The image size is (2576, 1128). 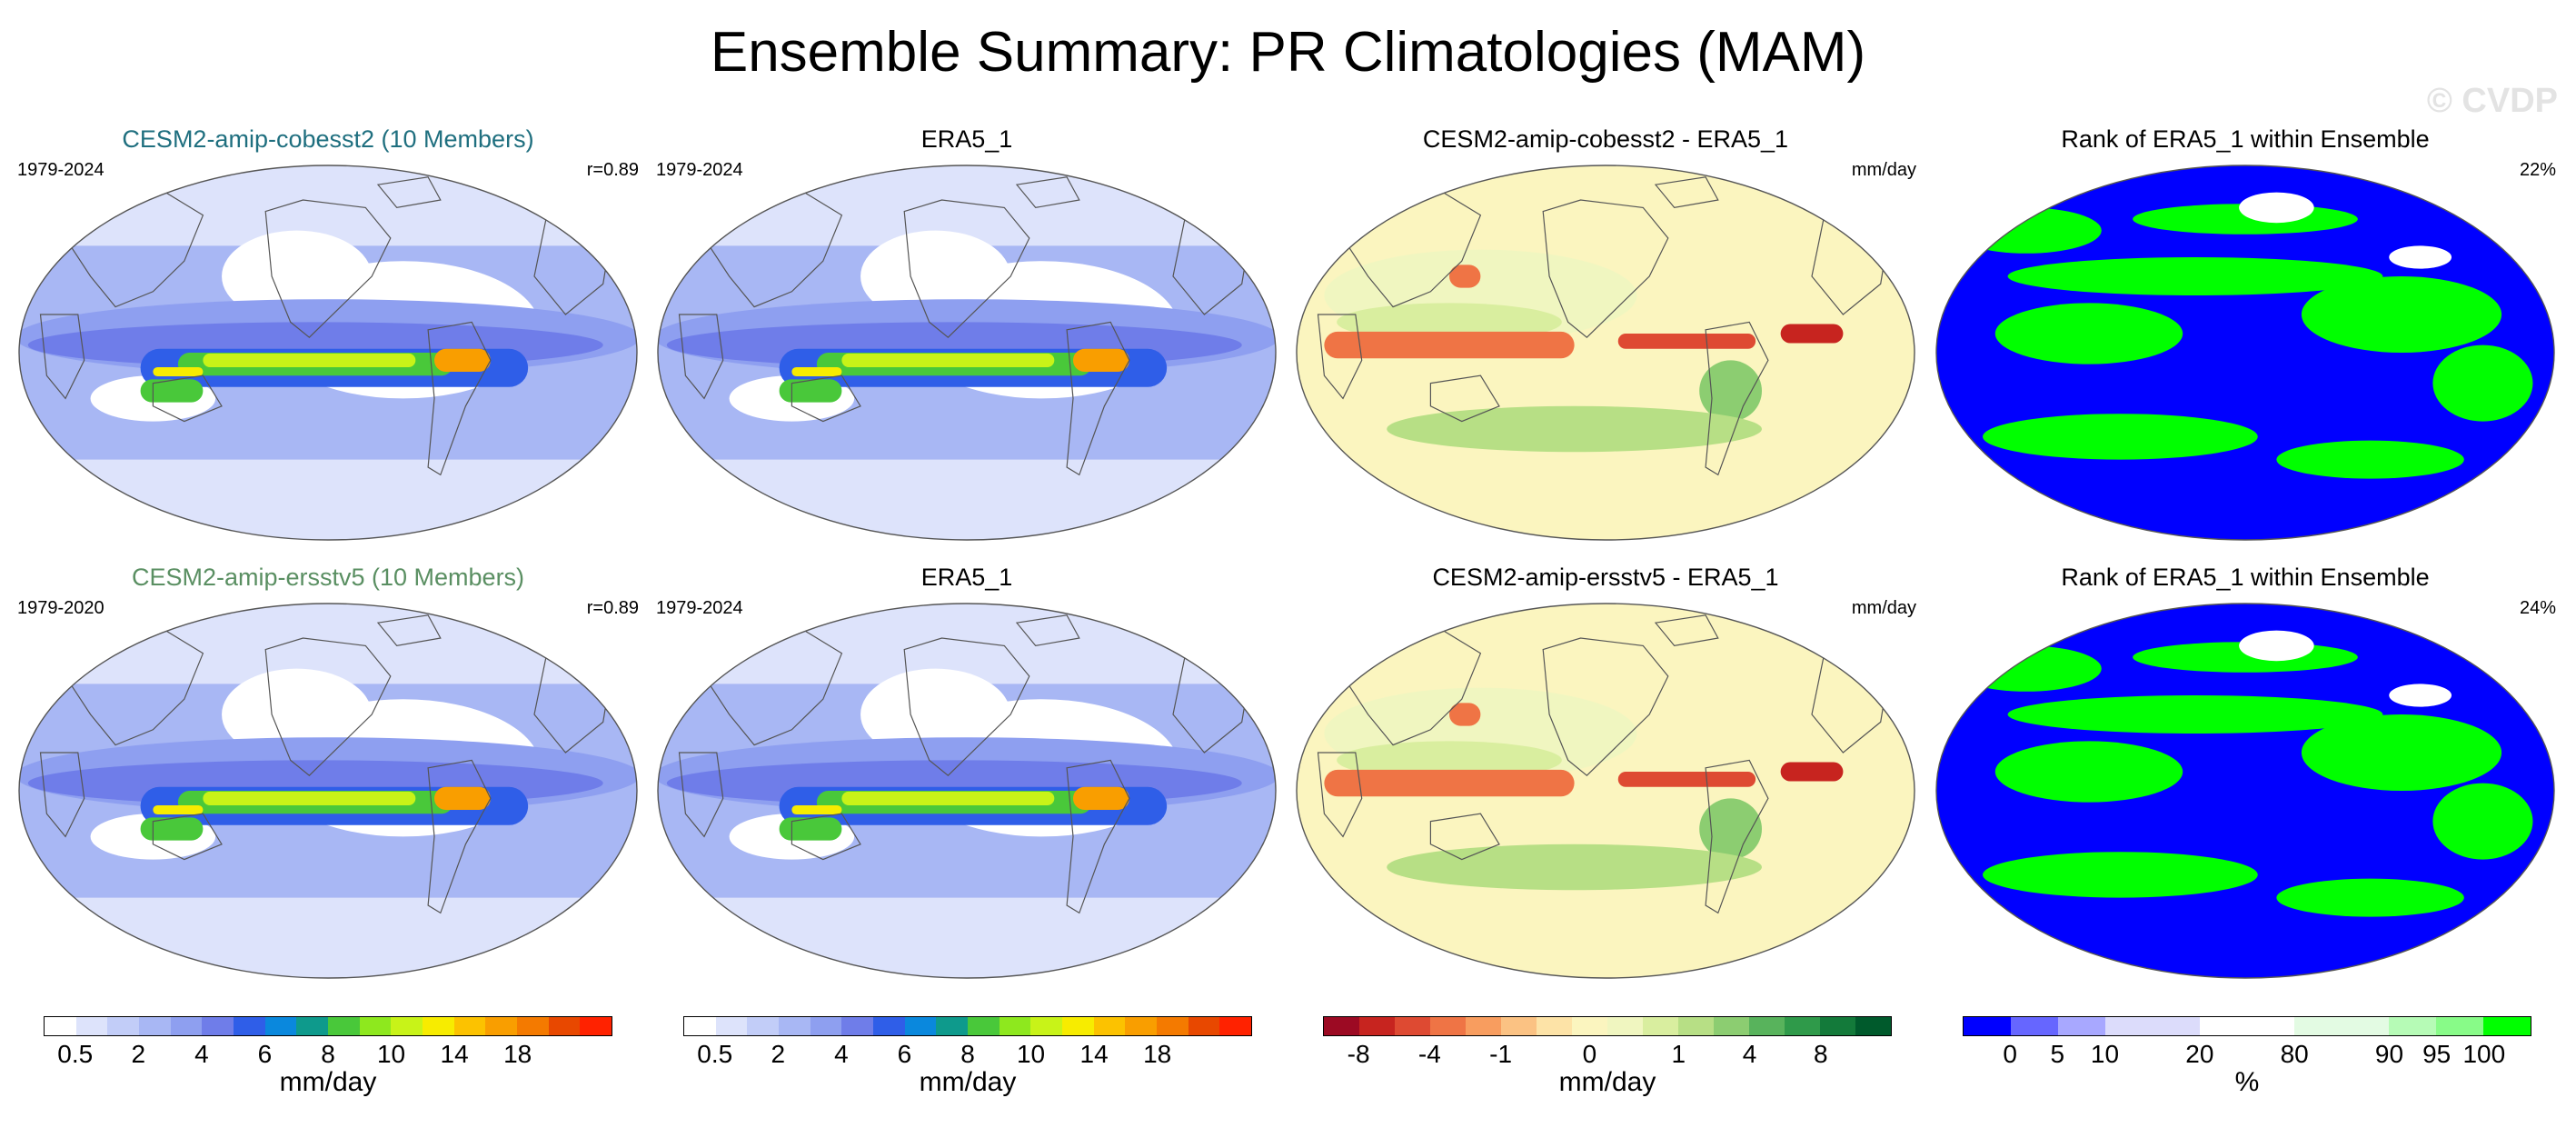 I want to click on precip-map, so click(x=328, y=353).